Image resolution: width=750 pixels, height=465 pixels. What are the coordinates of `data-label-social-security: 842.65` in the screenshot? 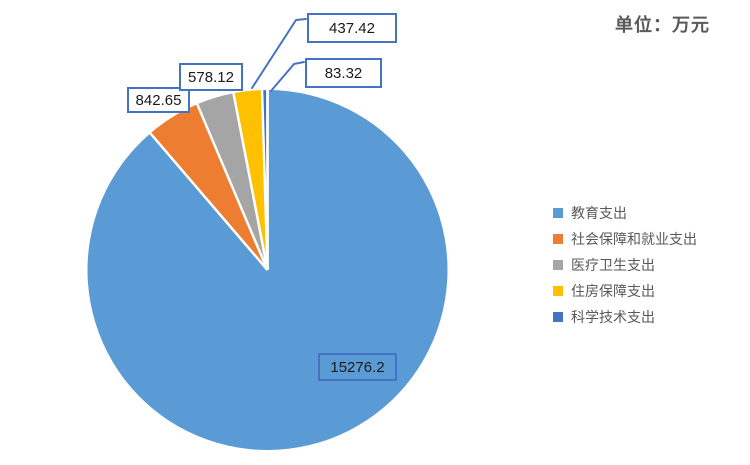 It's located at (158, 100).